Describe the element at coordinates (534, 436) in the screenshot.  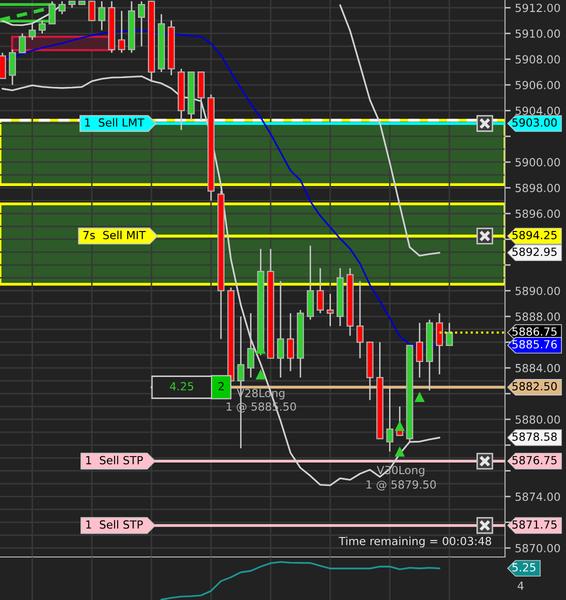
I see `text: 5878.58` at that location.